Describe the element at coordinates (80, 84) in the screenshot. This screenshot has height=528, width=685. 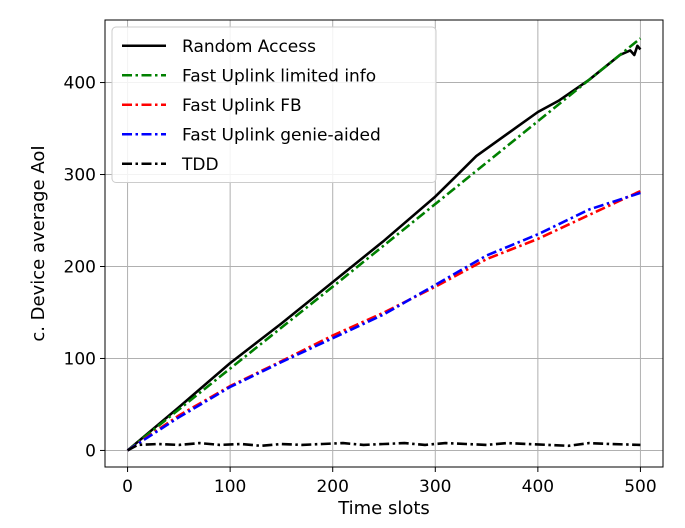
I see `y-tick-label: 400` at that location.